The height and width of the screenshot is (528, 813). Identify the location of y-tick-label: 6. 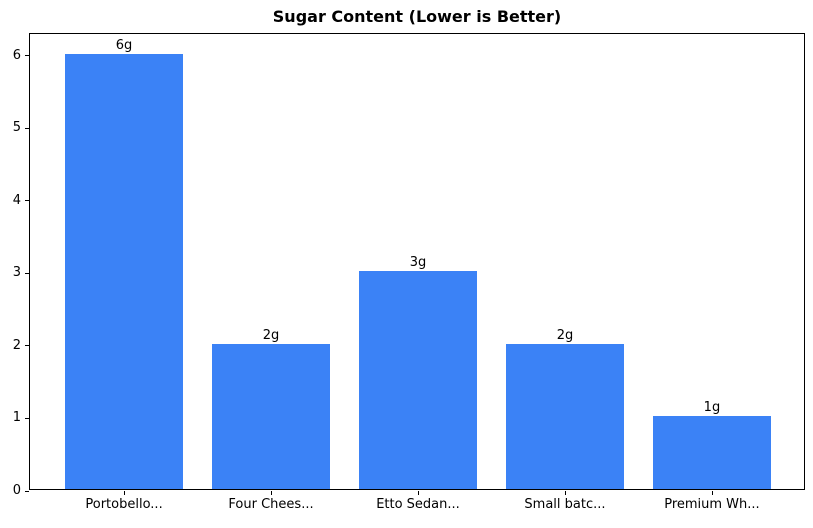
(16, 55).